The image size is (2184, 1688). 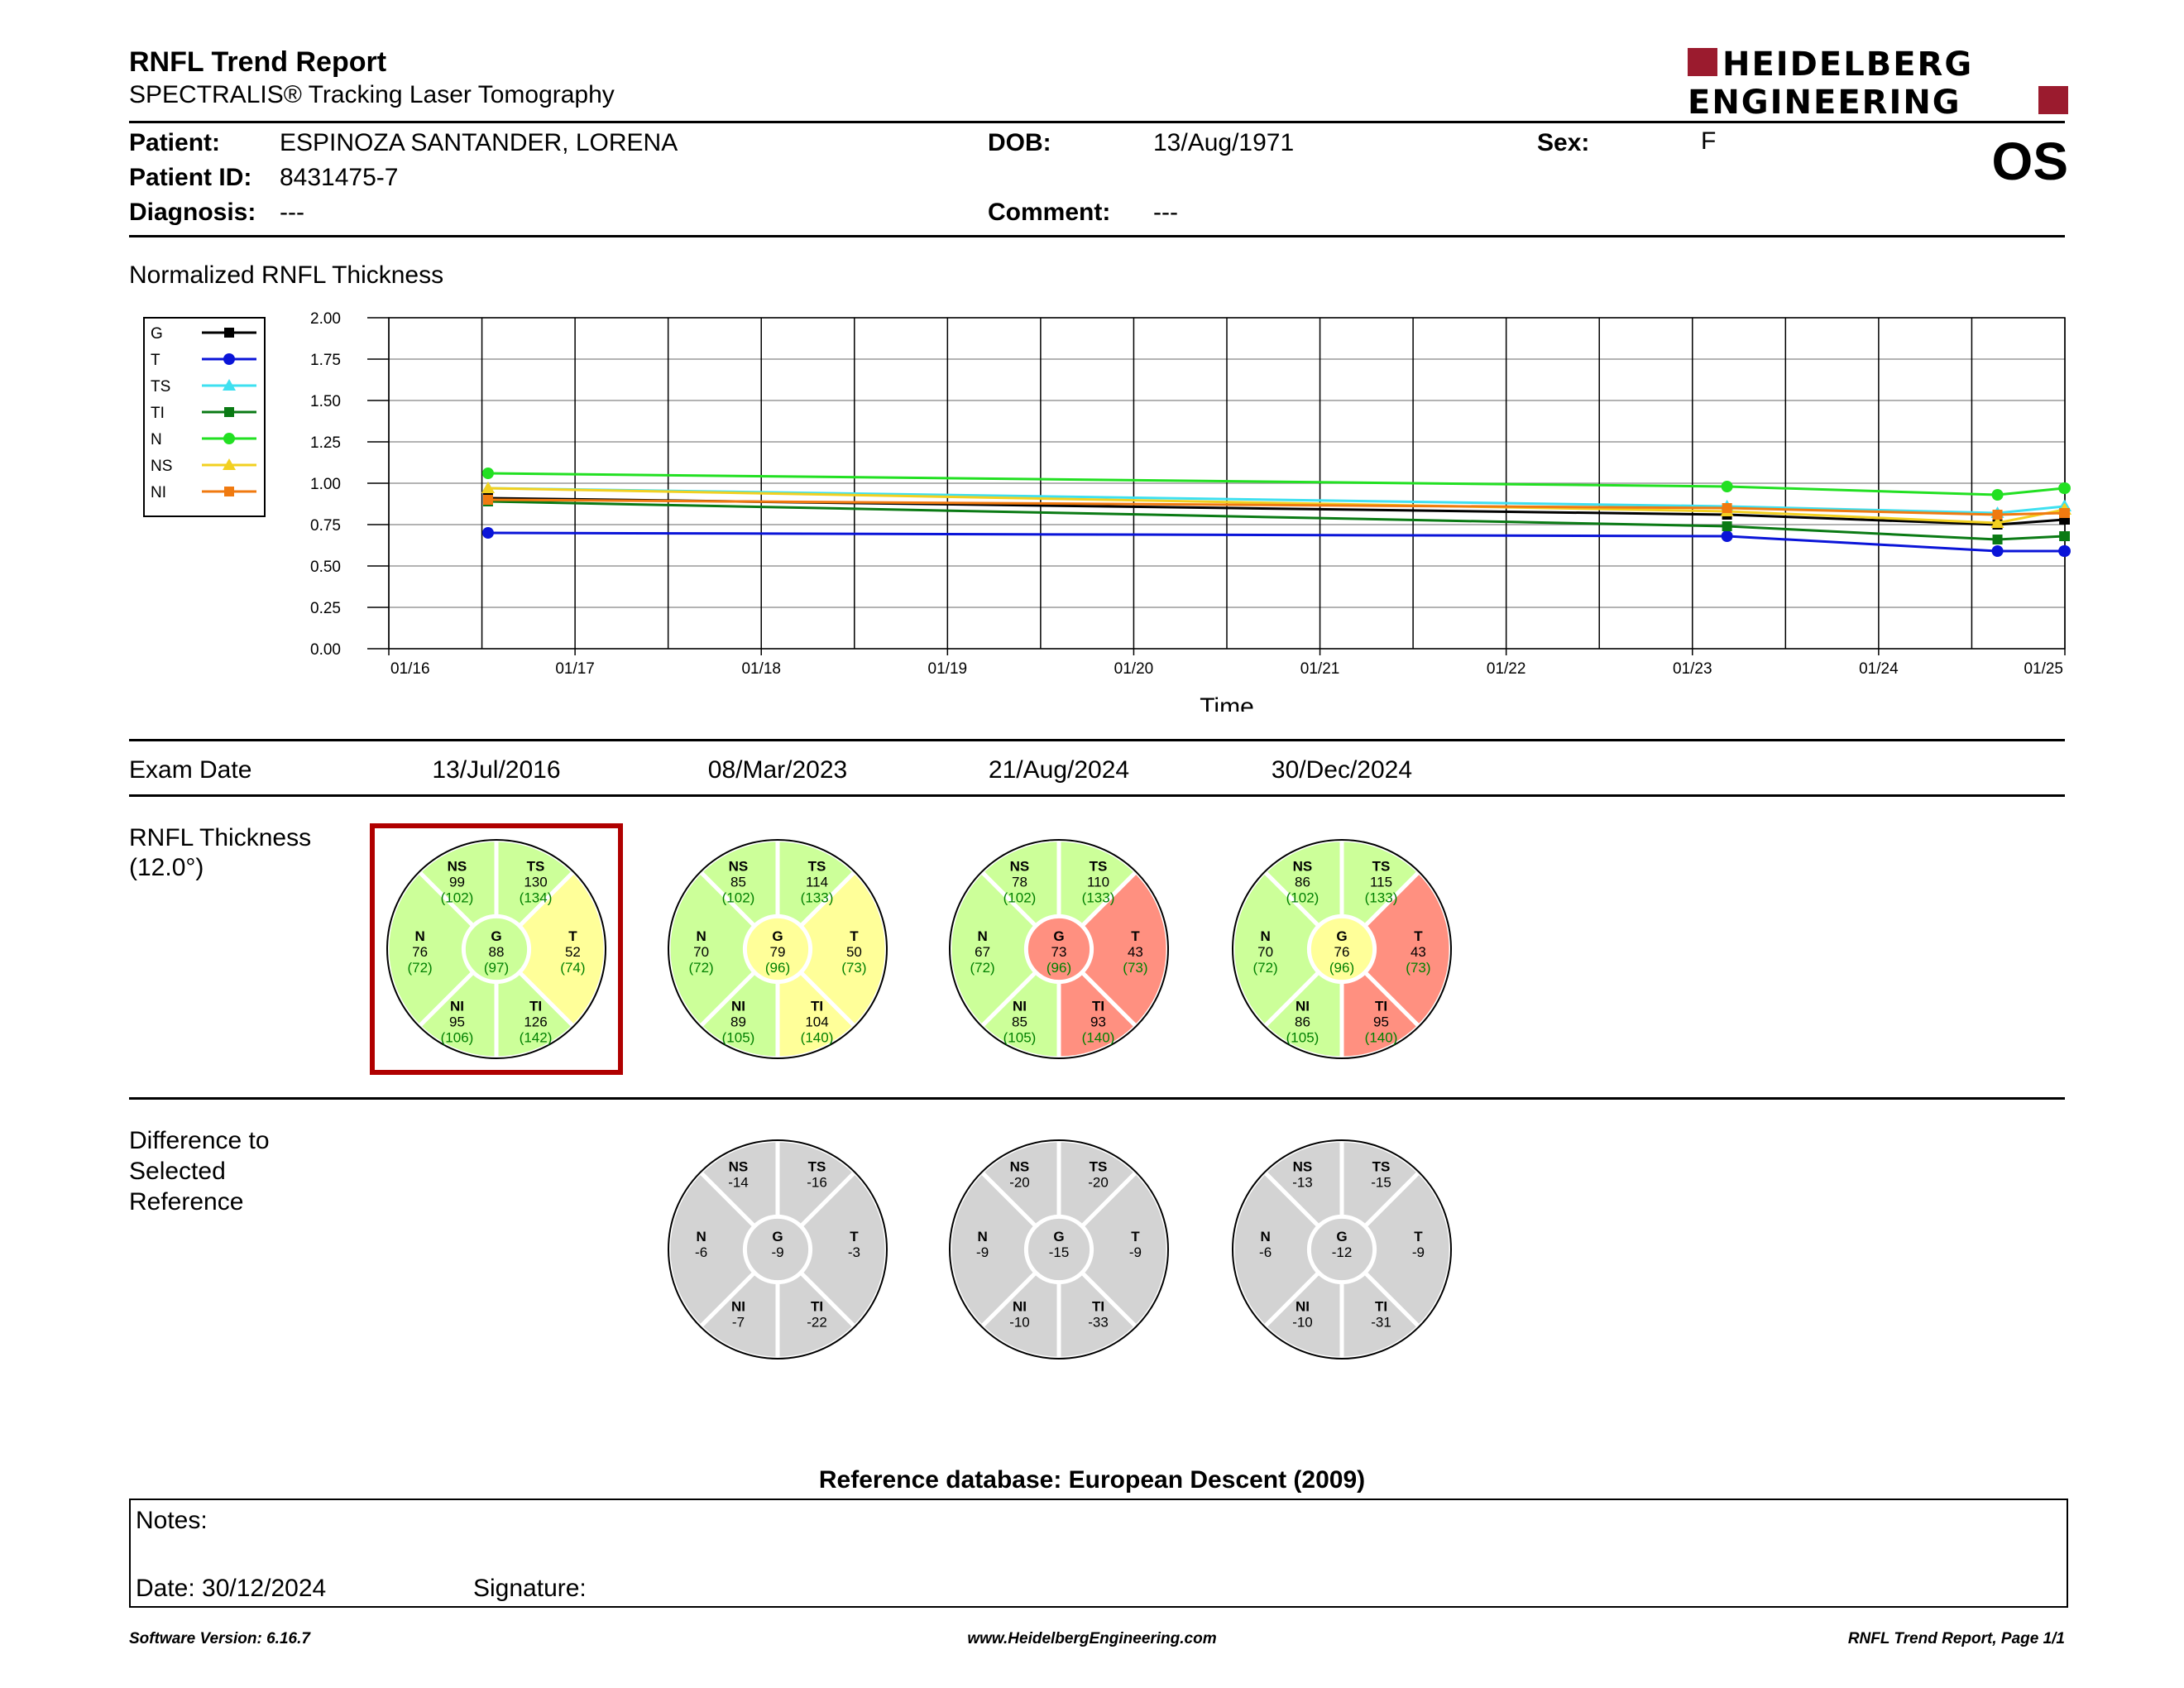 What do you see at coordinates (190, 770) in the screenshot?
I see `exam-date-label: Exam Date` at bounding box center [190, 770].